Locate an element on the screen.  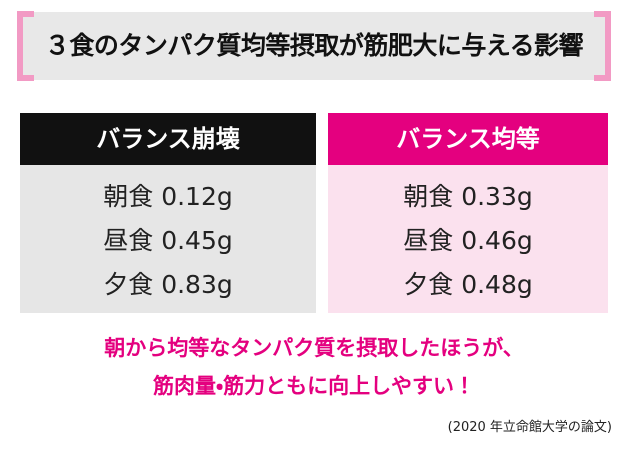
title-banner is located at coordinates (314, 46).